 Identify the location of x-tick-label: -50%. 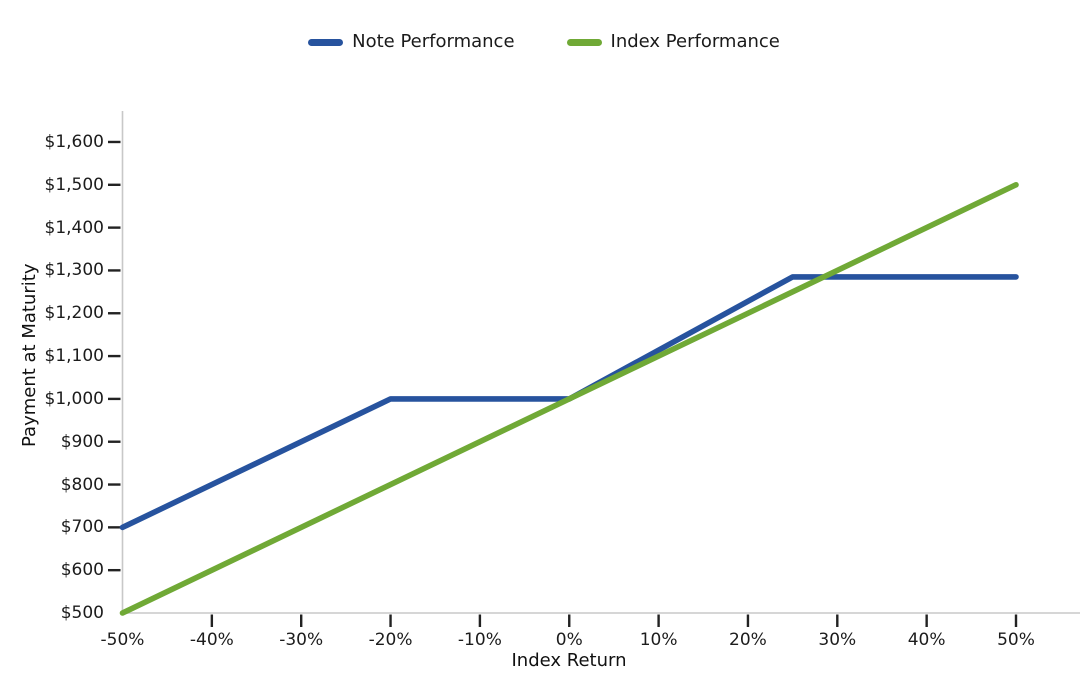
(122, 640).